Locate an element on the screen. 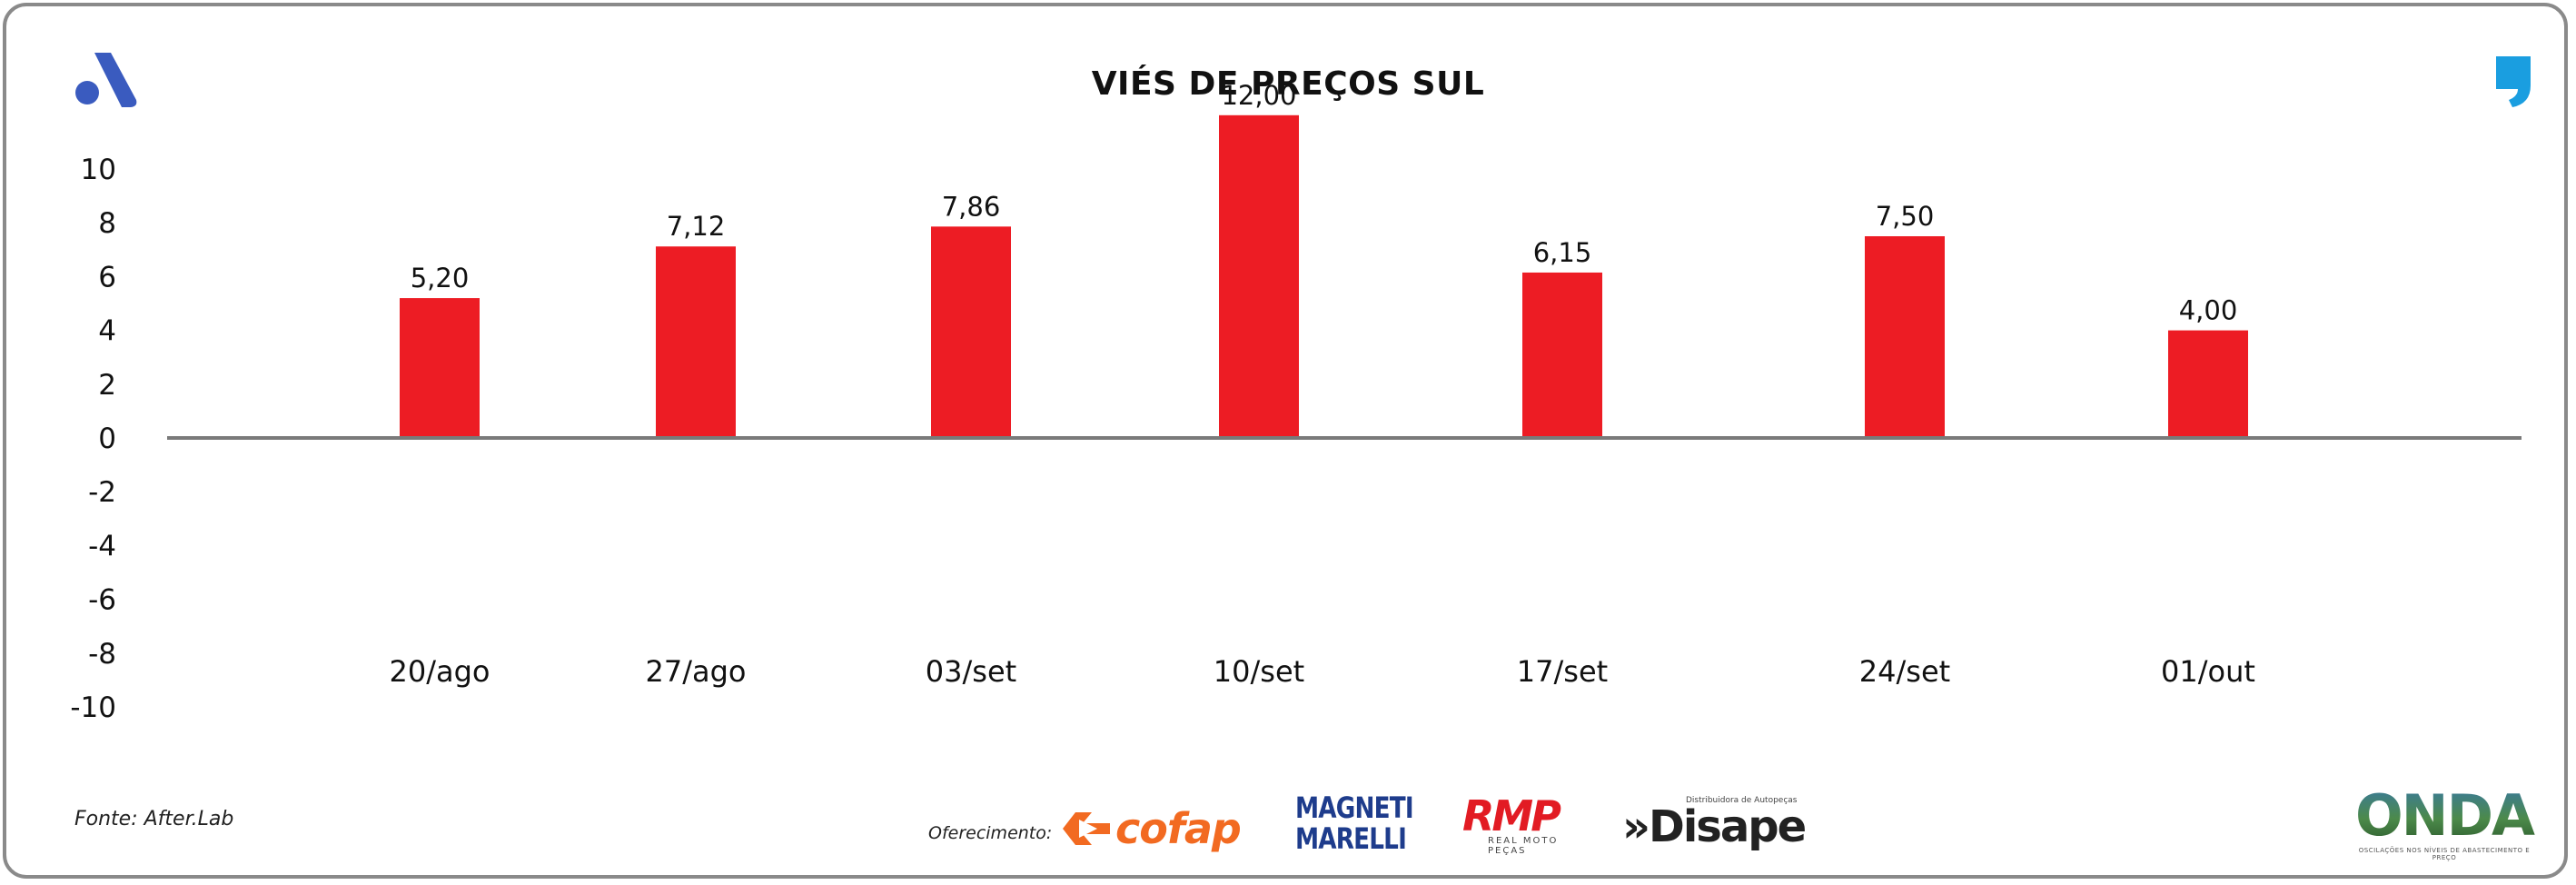 This screenshot has height=885, width=2576. x-category-label: 17/set is located at coordinates (1562, 671).